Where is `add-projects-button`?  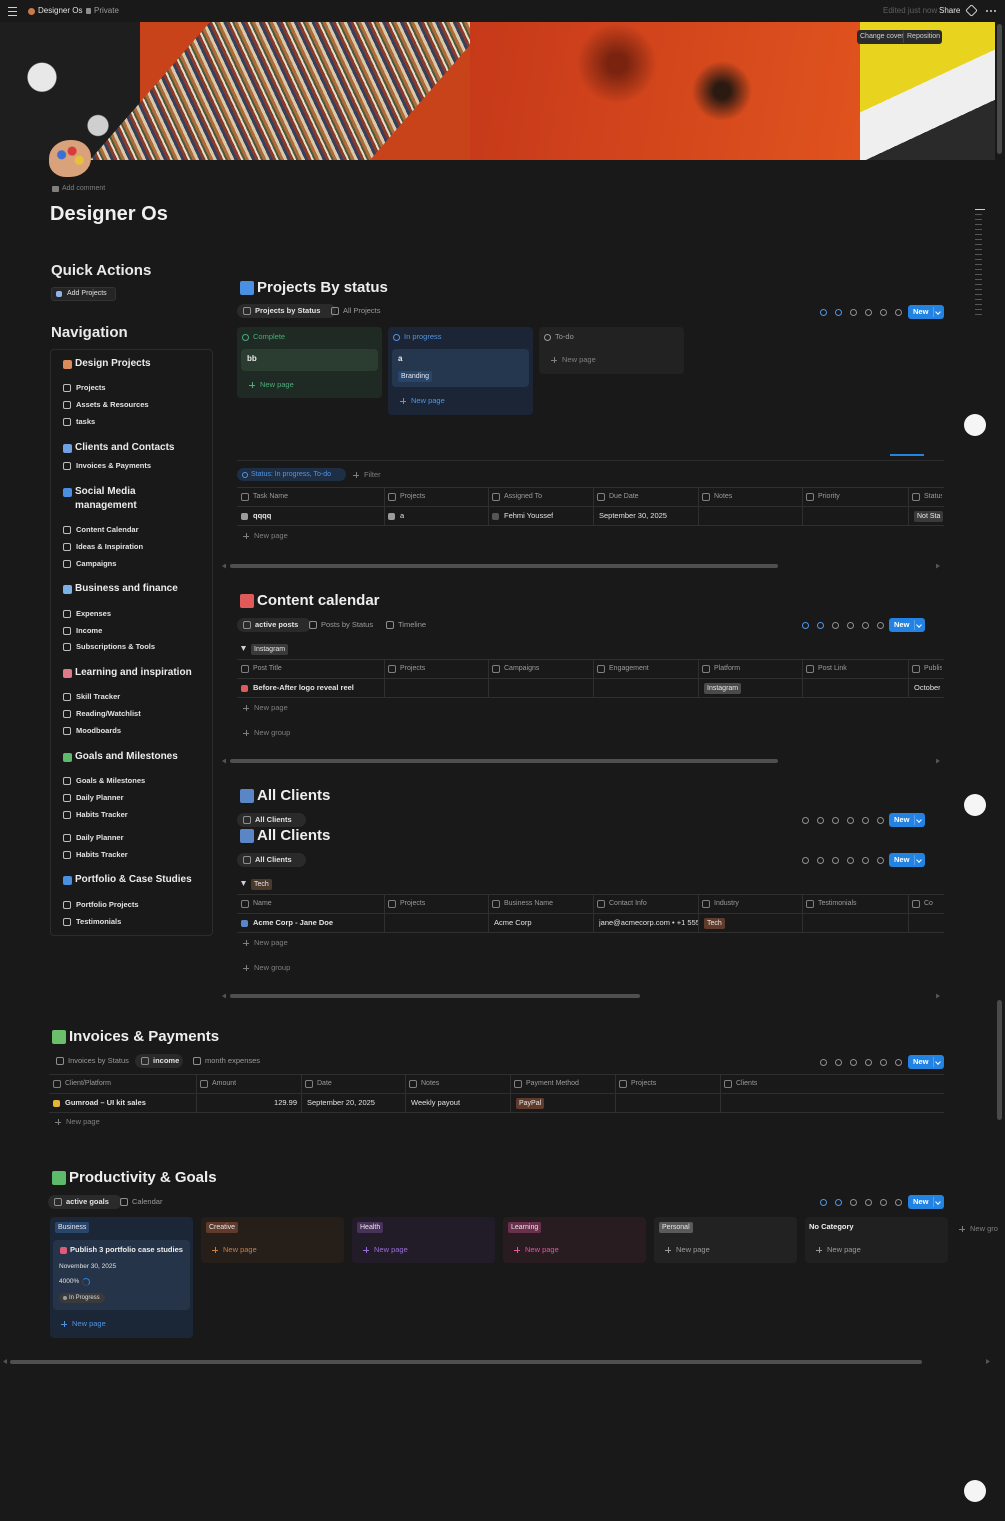
add-projects-button is located at coordinates (83, 294).